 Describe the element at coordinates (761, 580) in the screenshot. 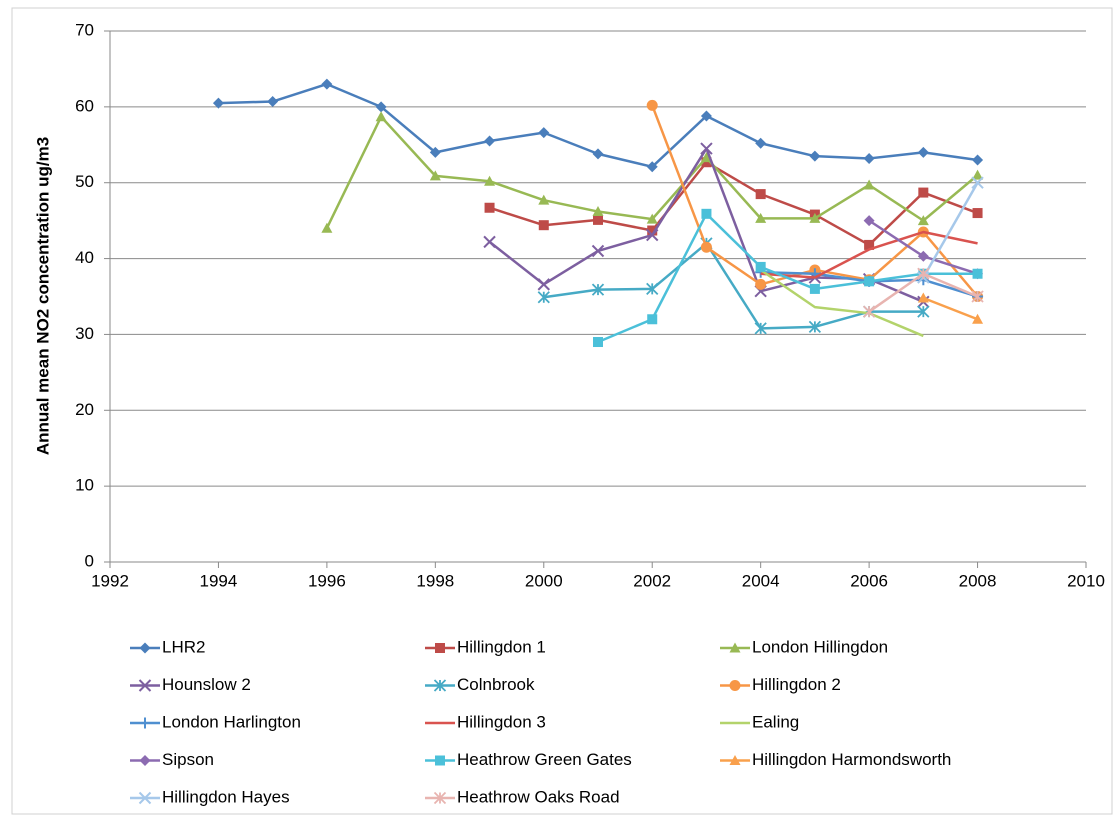

I see `x-tick-label: 2004` at that location.